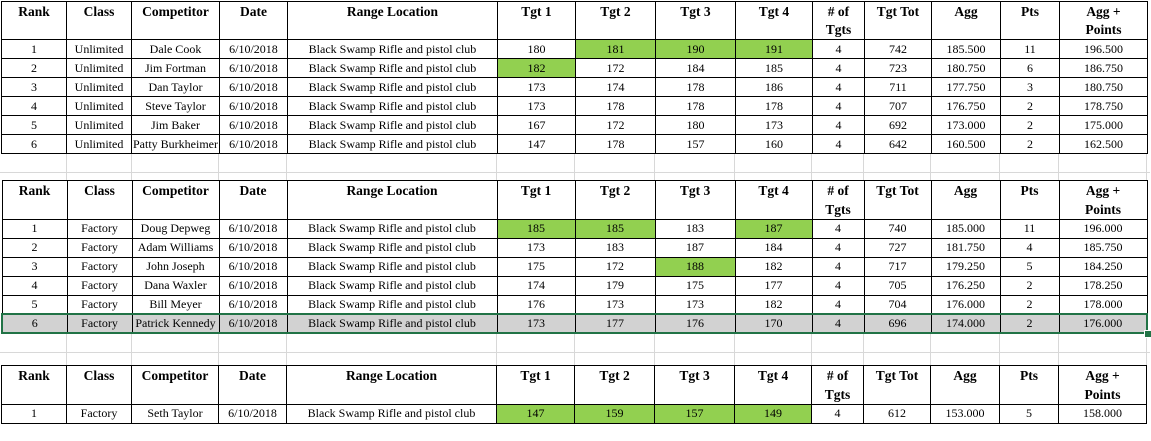  Describe the element at coordinates (965, 413) in the screenshot. I see `cell-agg: 153.000` at that location.